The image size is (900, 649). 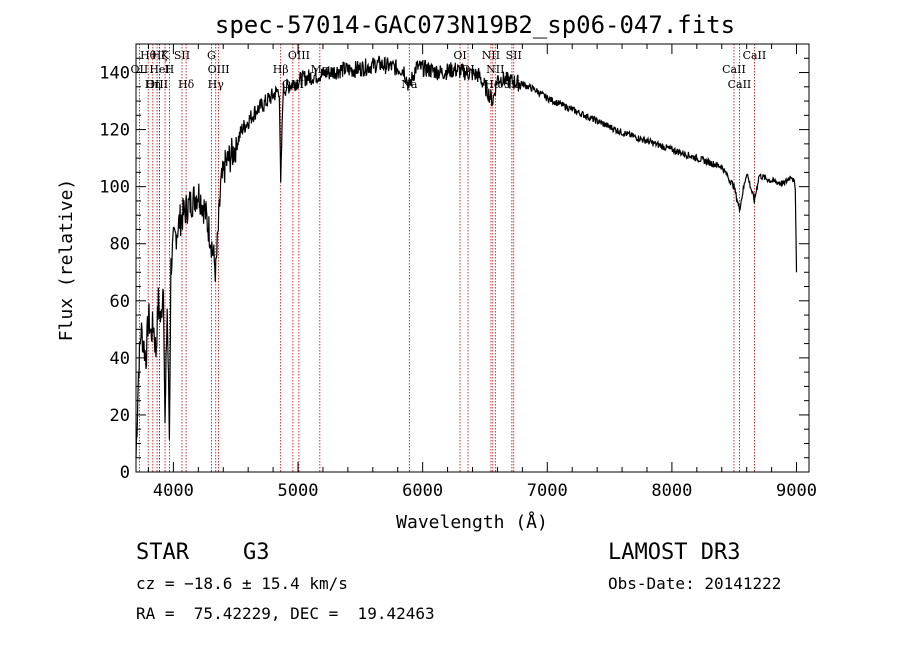 What do you see at coordinates (159, 69) in the screenshot?
I see `spectral-line-label: HeI` at bounding box center [159, 69].